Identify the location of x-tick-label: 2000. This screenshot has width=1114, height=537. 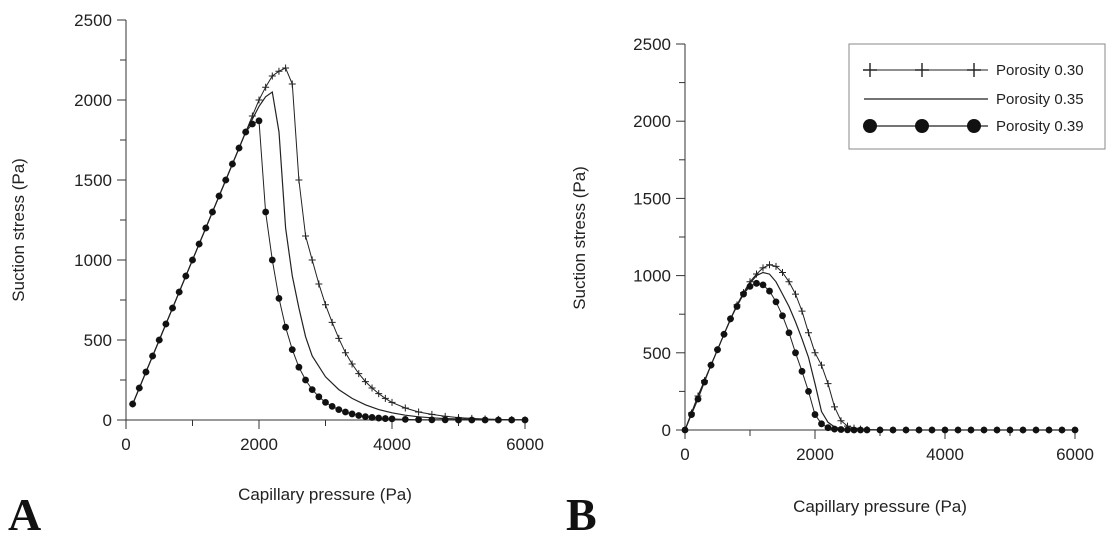
(259, 444).